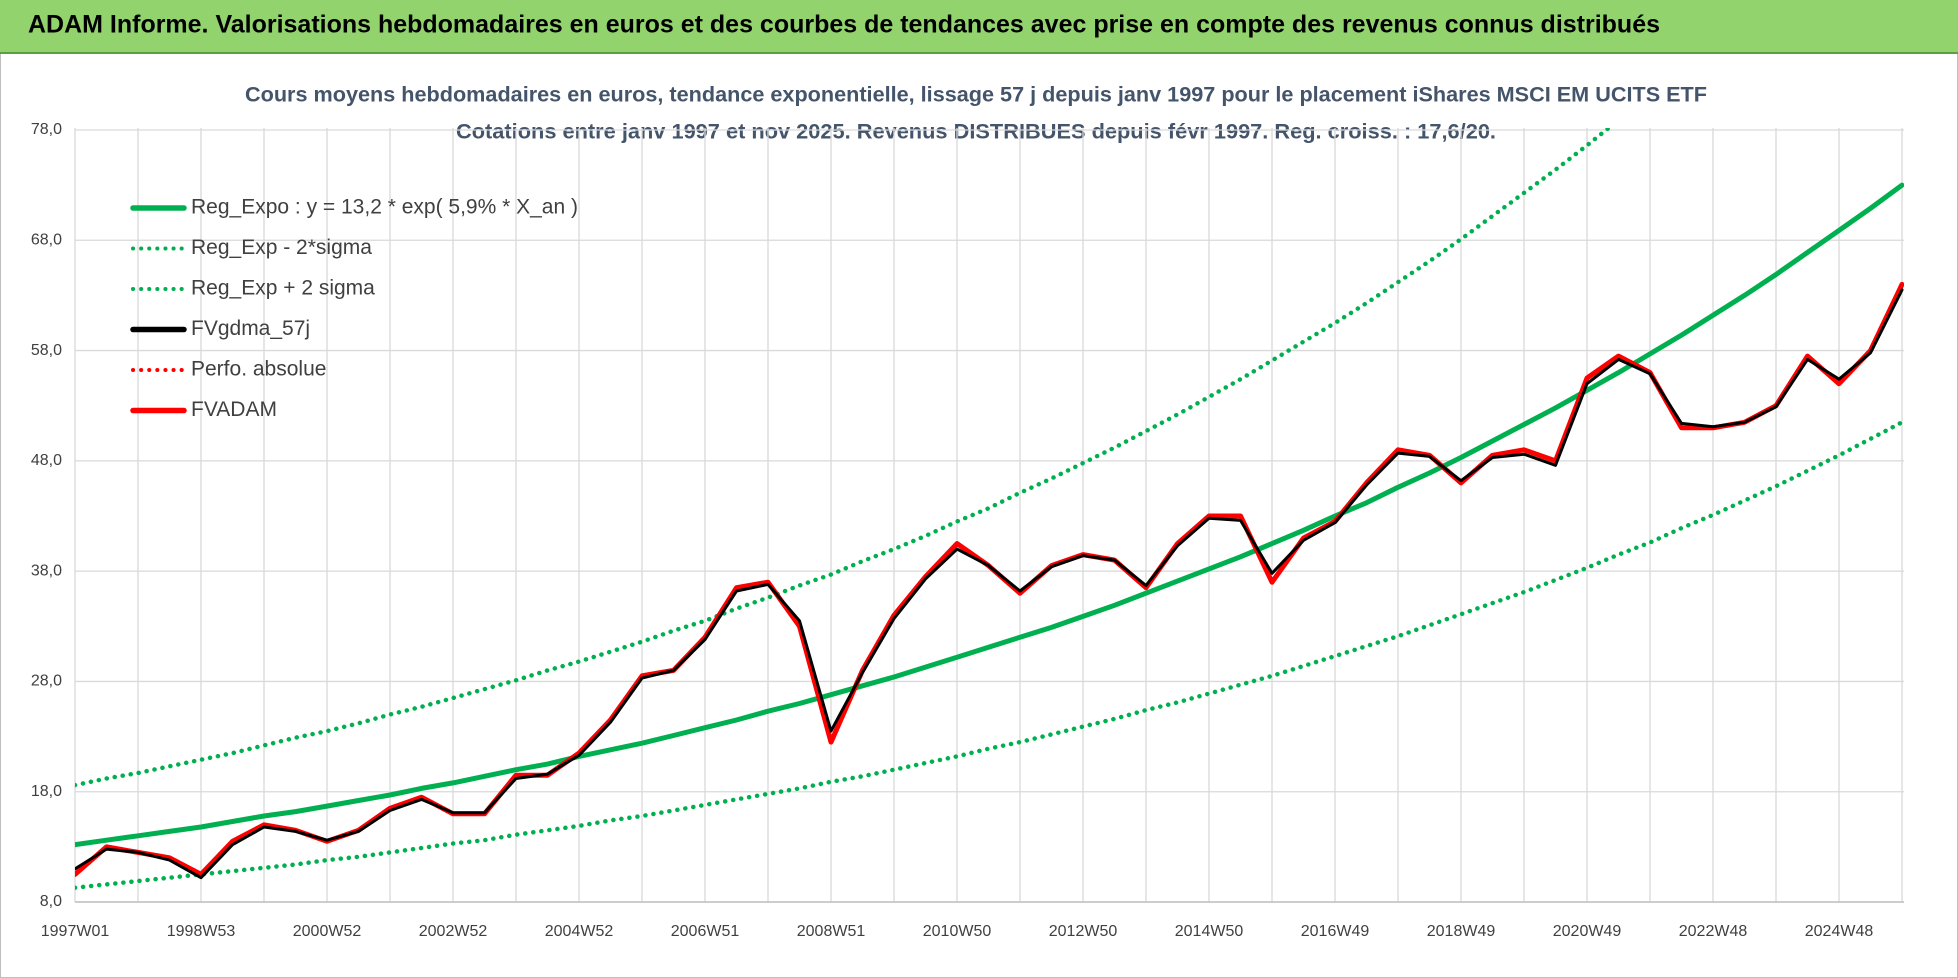  What do you see at coordinates (281, 247) in the screenshot?
I see `legend-label: Reg_Exp - 2*sigma` at bounding box center [281, 247].